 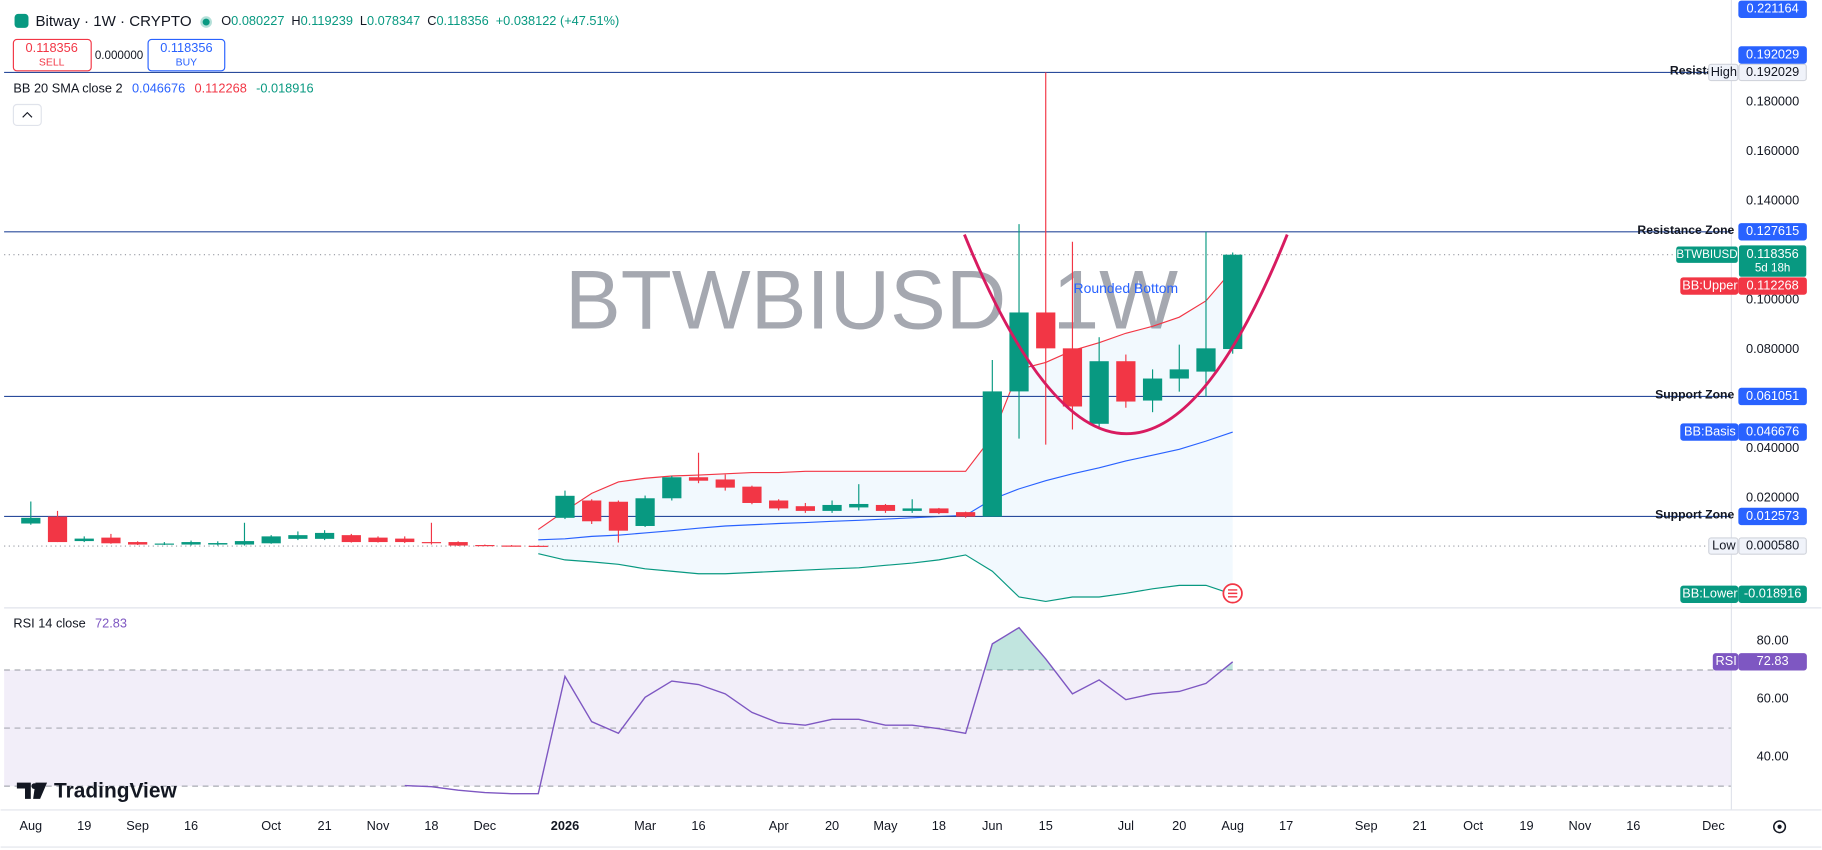 I want to click on level-tag-value: 0.061051, so click(x=1772, y=395).